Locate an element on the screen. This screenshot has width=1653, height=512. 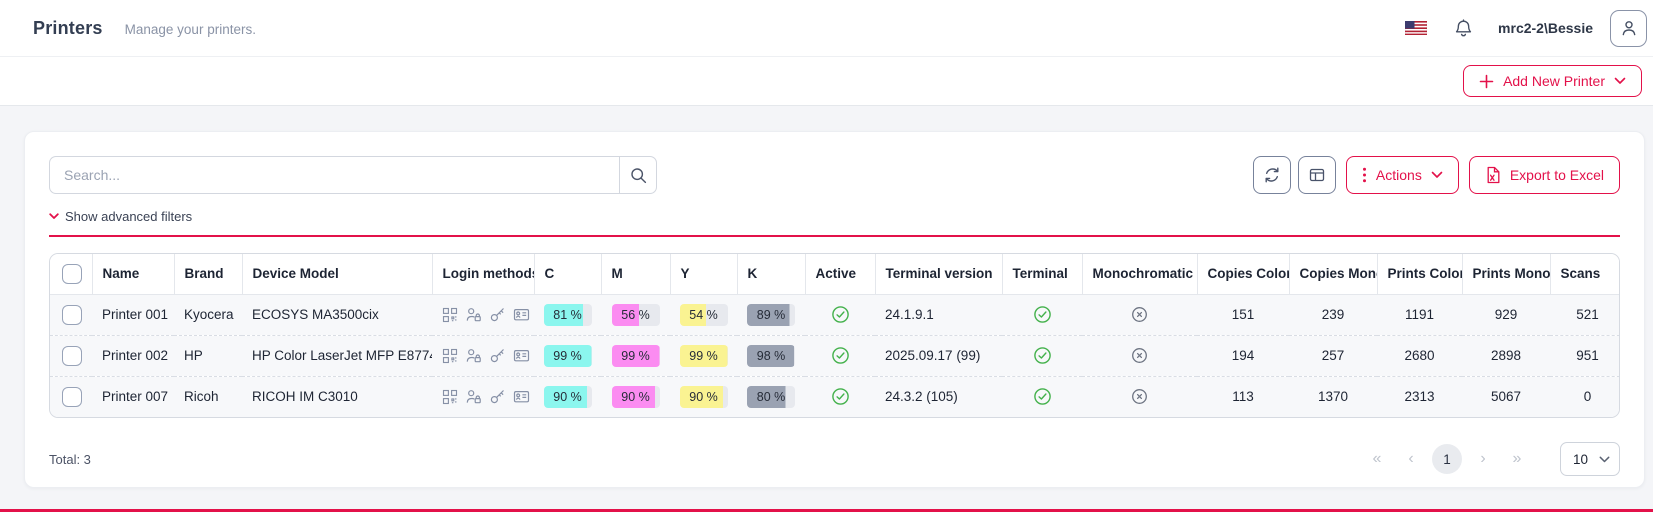
id-card-icon is located at coordinates (521, 396).